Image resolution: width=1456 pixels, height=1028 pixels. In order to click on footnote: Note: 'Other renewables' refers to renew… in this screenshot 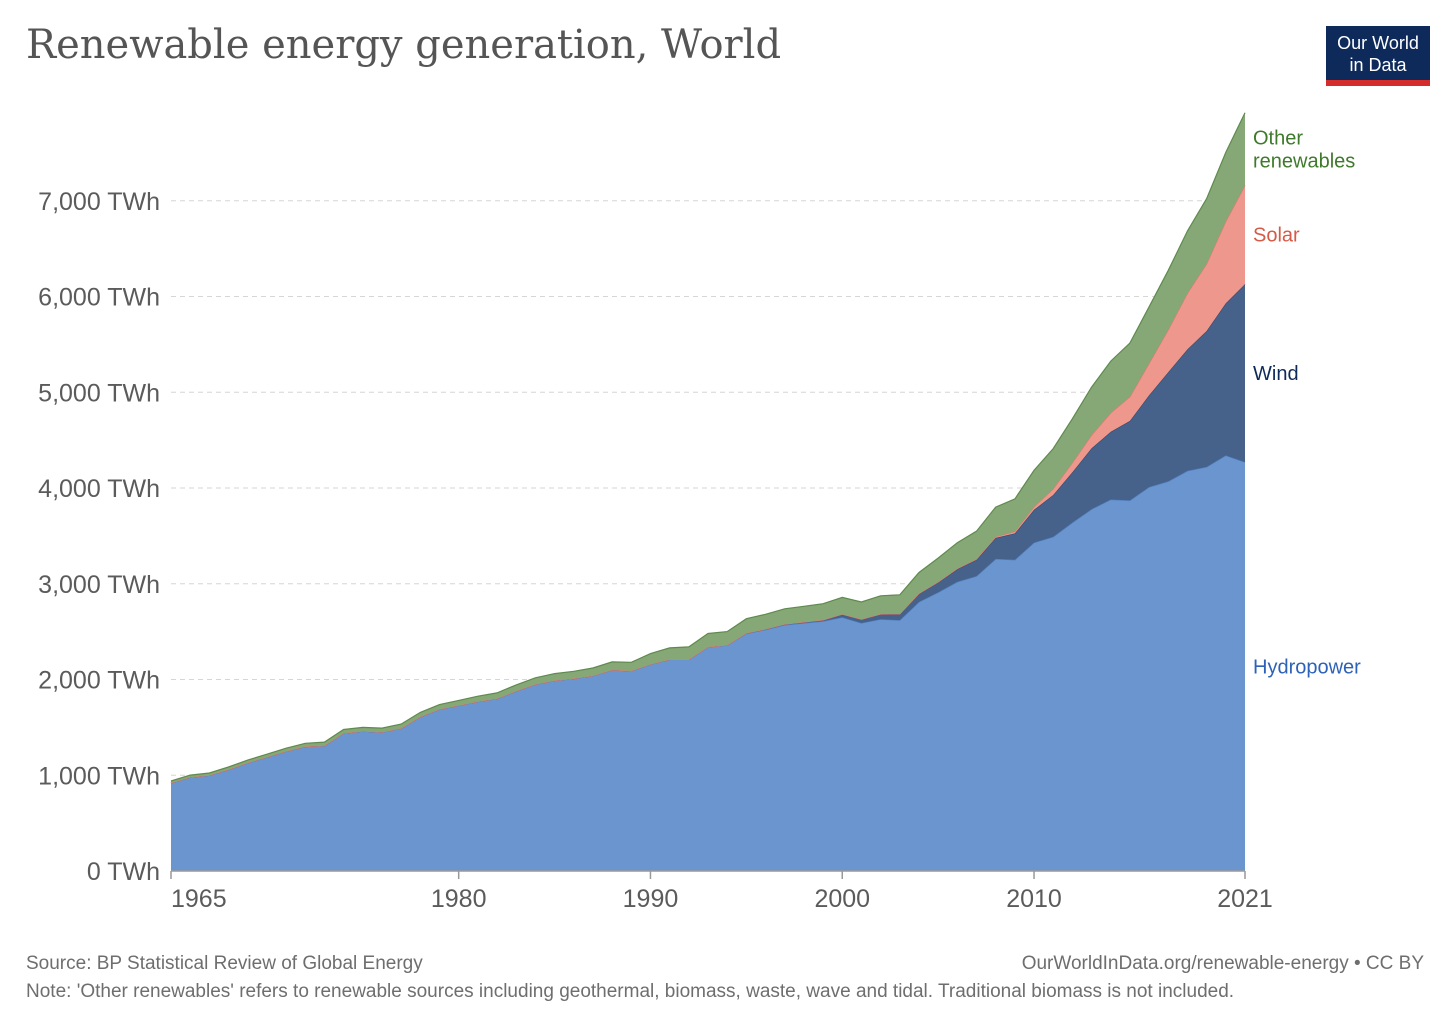, I will do `click(630, 991)`.